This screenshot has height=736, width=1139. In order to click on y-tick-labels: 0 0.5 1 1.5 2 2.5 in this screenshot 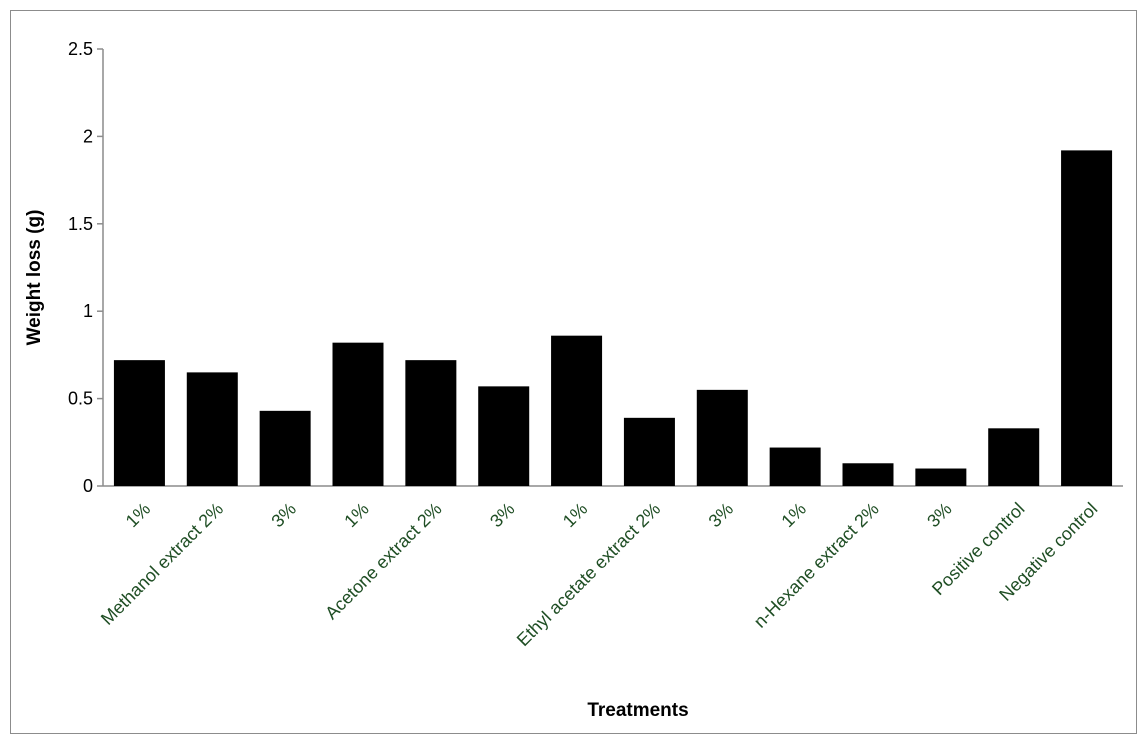, I will do `click(80, 267)`.